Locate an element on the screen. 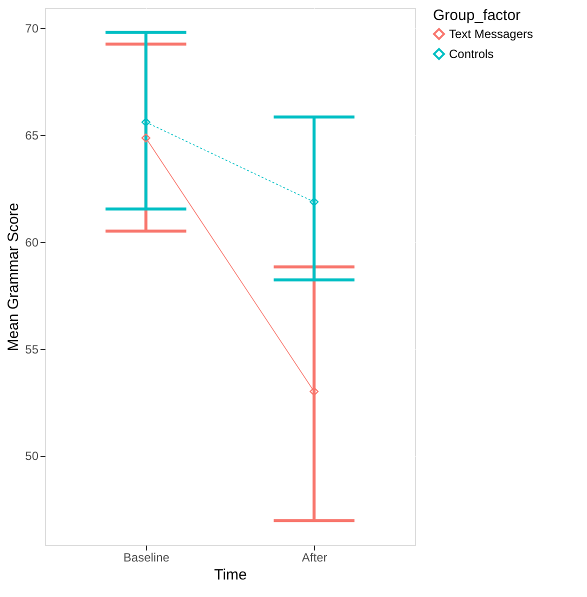  y-tick-label: 65 is located at coordinates (32, 135).